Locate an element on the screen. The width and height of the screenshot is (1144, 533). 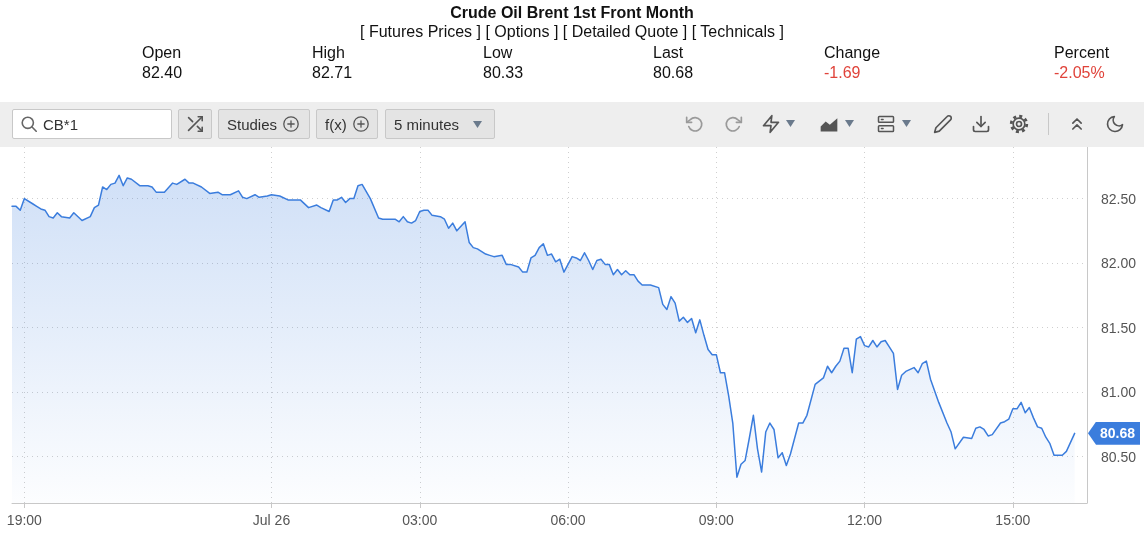
y-tick-label: 82.00 is located at coordinates (1119, 263).